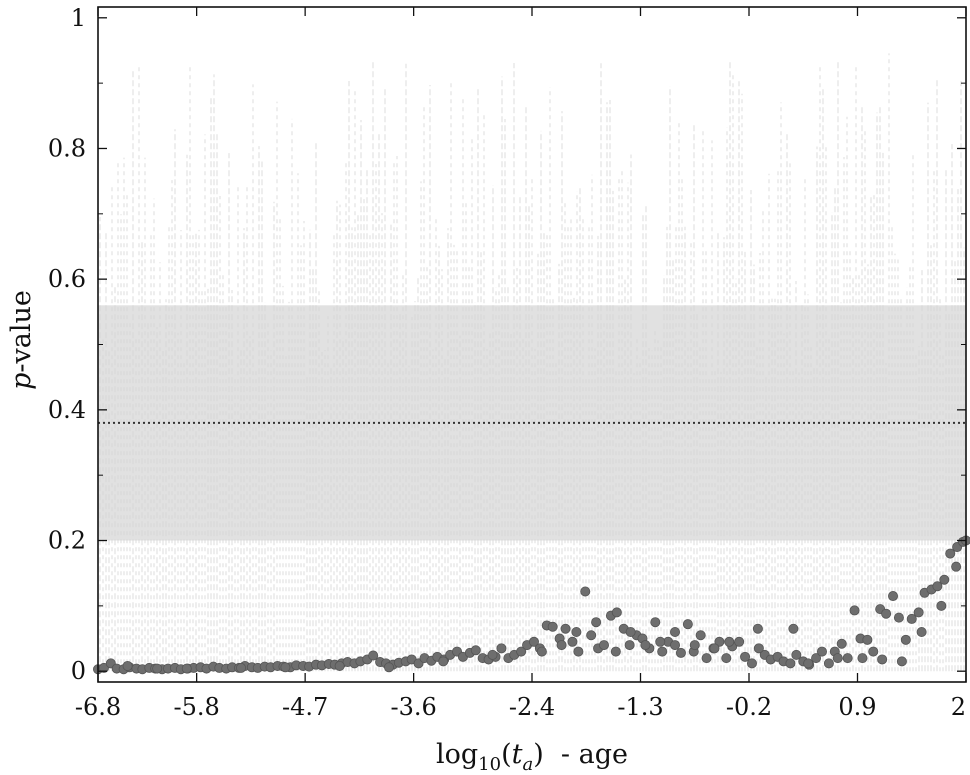  I want to click on y-axis-title: p-value, so click(21, 340).